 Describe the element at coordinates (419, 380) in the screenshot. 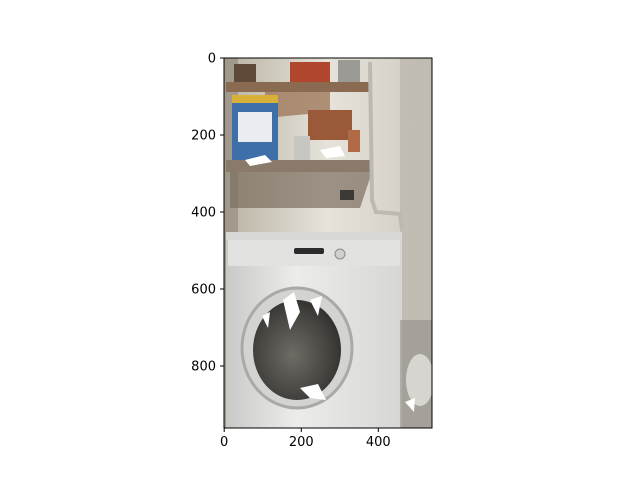

I see `floor-object` at that location.